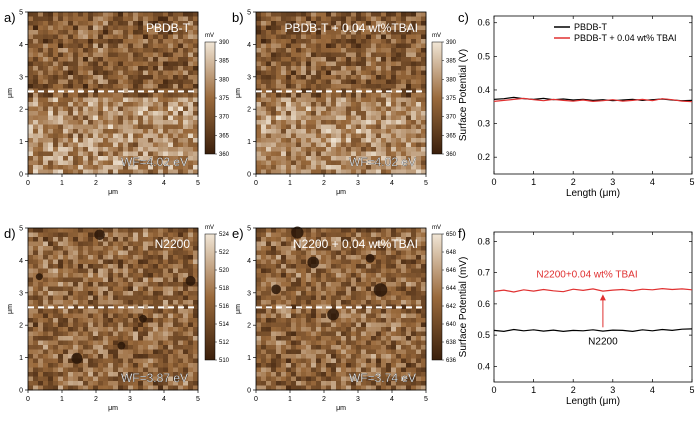 This screenshot has width=700, height=424. What do you see at coordinates (62, 399) in the screenshot?
I see `x-tick-label: 1` at bounding box center [62, 399].